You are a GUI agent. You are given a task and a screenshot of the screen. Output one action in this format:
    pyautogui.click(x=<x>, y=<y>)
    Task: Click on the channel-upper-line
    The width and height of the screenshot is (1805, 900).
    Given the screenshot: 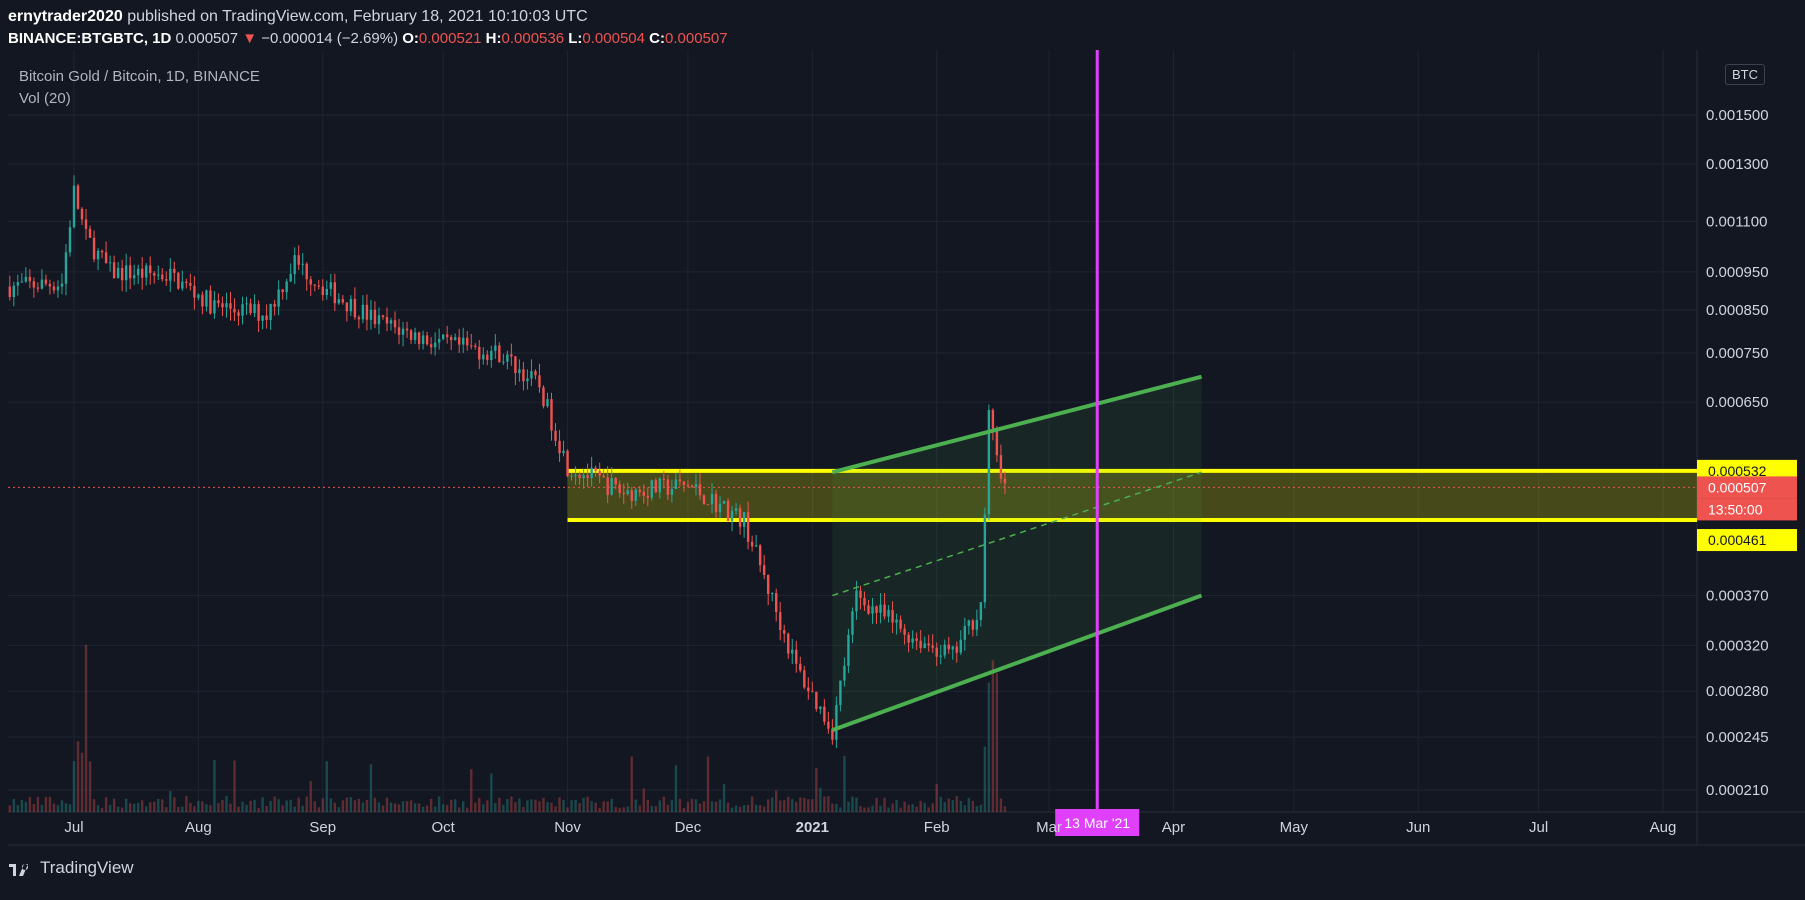 What is the action you would take?
    pyautogui.click(x=1017, y=424)
    